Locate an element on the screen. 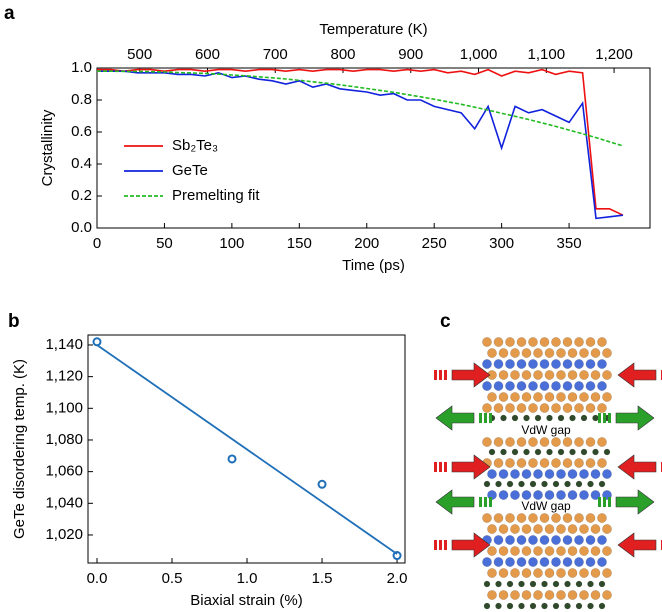 The width and height of the screenshot is (662, 612). x-tick-label: 350 is located at coordinates (569, 243).